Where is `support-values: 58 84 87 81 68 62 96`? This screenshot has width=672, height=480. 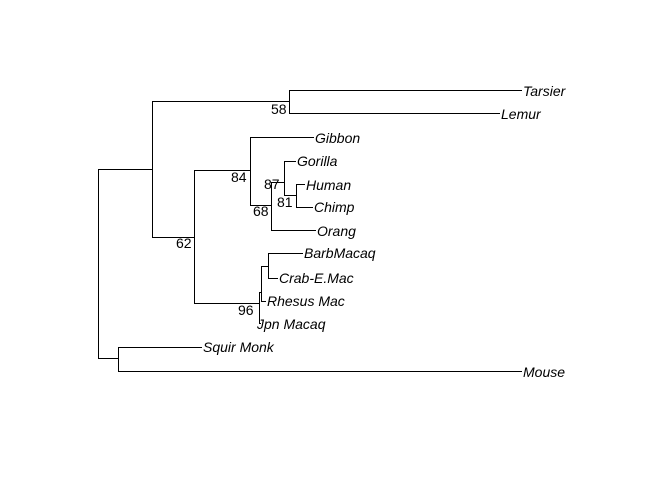
support-values: 58 84 87 81 68 62 96 is located at coordinates (234, 209).